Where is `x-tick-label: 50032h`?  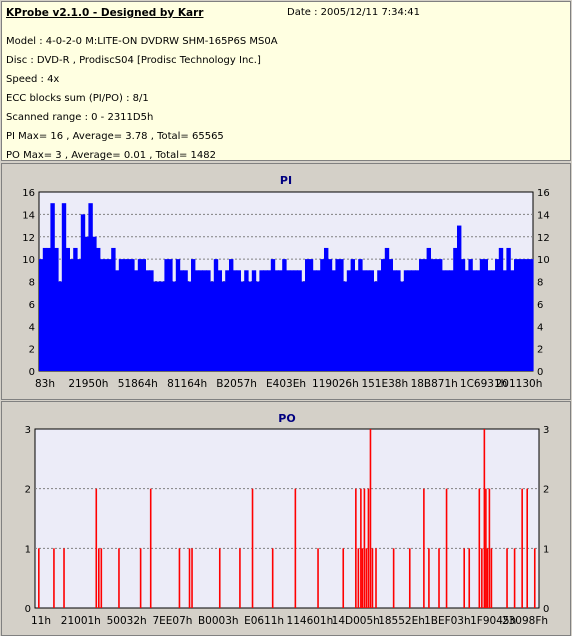 x-tick-label: 50032h is located at coordinates (127, 621).